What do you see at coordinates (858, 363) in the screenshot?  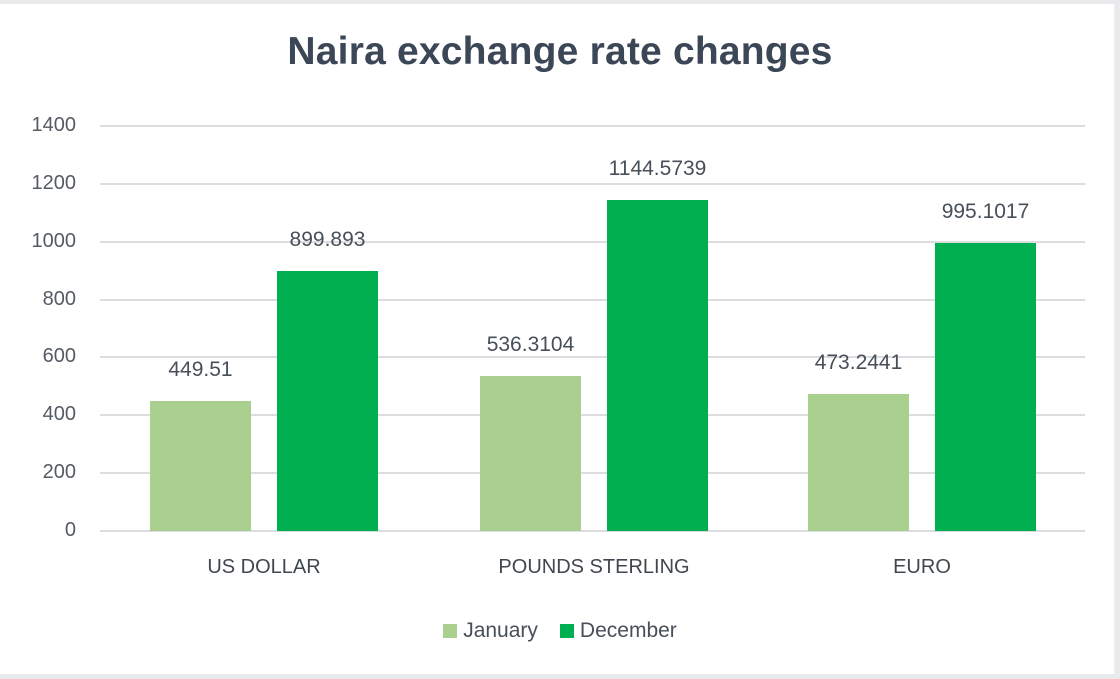 I see `data-label: 473.2441` at bounding box center [858, 363].